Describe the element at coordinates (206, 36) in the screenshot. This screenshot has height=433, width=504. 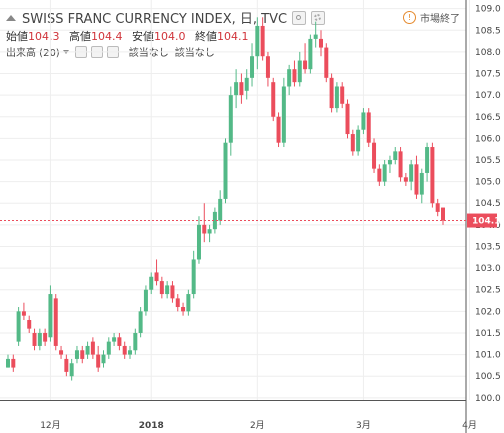
I see `close-label: 終値` at that location.